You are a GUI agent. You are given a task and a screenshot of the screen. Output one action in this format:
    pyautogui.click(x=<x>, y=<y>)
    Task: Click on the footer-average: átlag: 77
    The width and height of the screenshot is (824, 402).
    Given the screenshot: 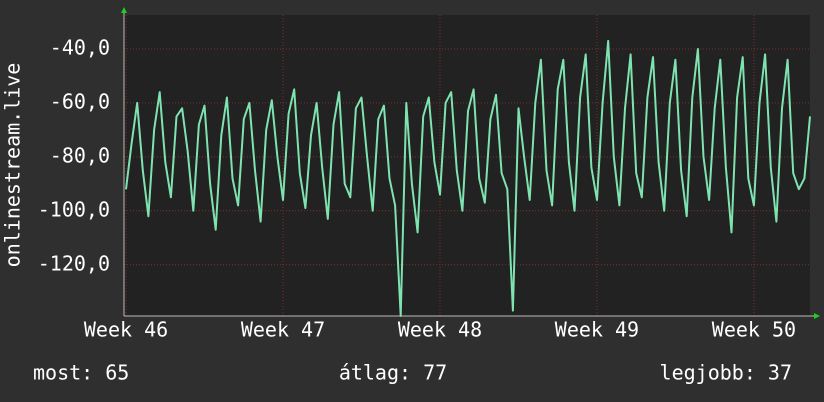 What is the action you would take?
    pyautogui.click(x=393, y=373)
    